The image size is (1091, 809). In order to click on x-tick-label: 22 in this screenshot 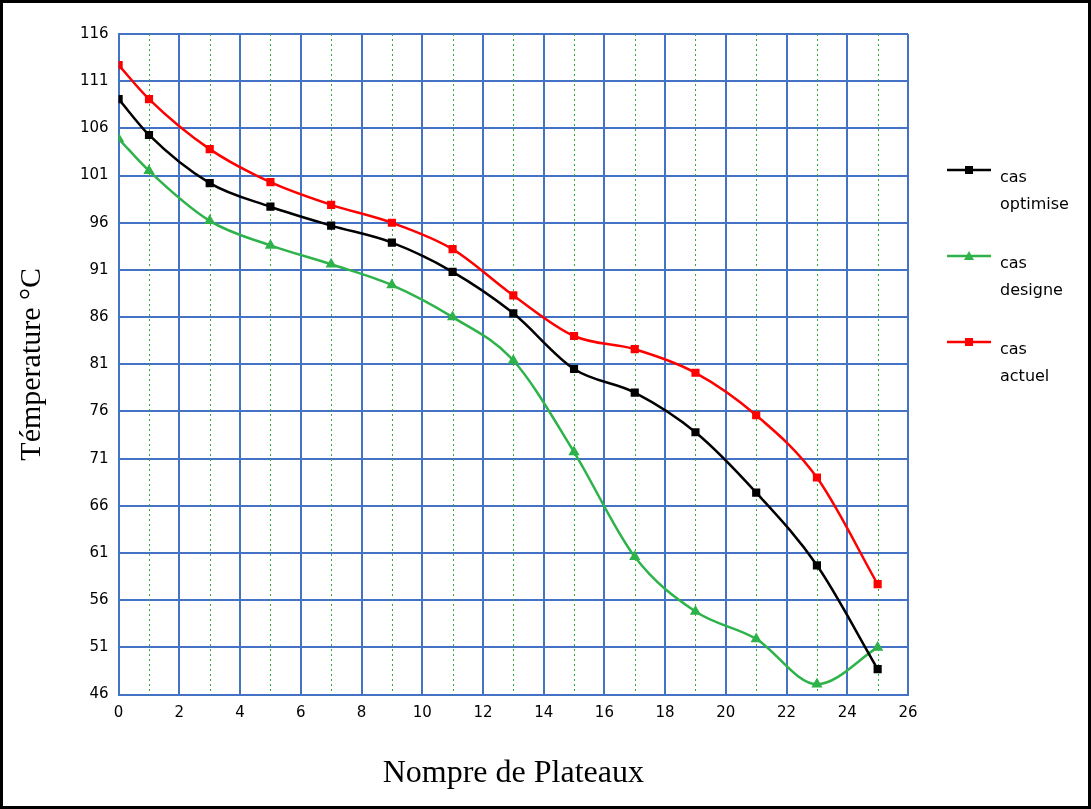, I will do `click(787, 712)`.